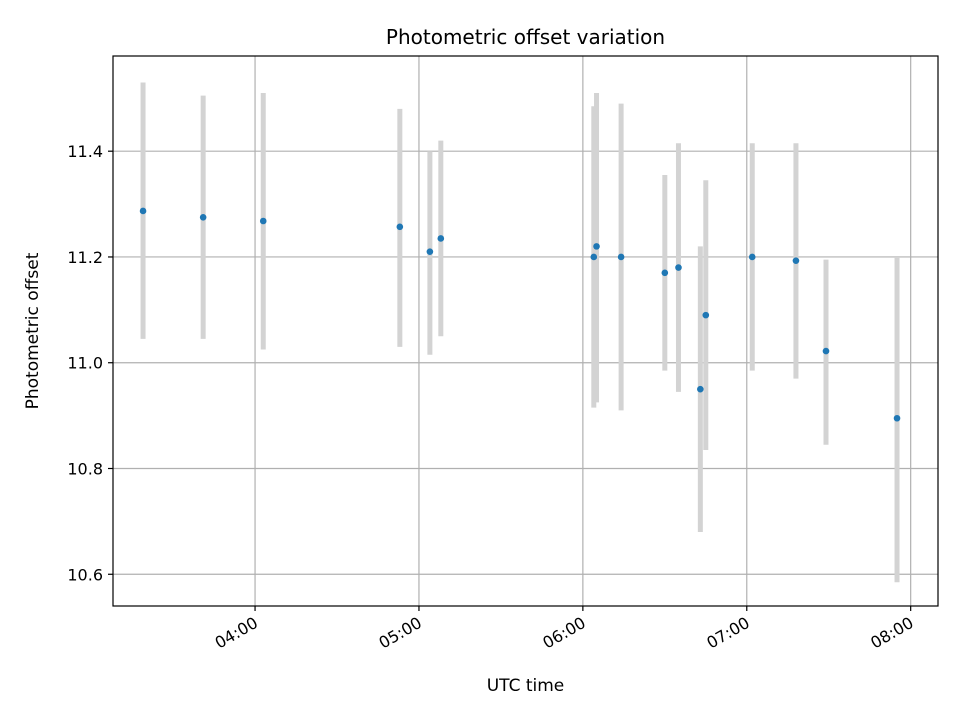 This screenshot has width=960, height=720. What do you see at coordinates (85, 257) in the screenshot?
I see `y-tick-label: 11.2` at bounding box center [85, 257].